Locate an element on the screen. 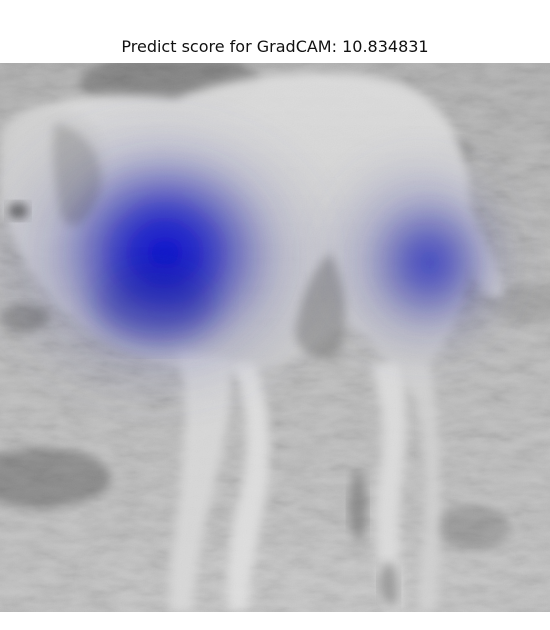  figure-title: Predict score for GradCAM: 10.834831 is located at coordinates (275, 46).